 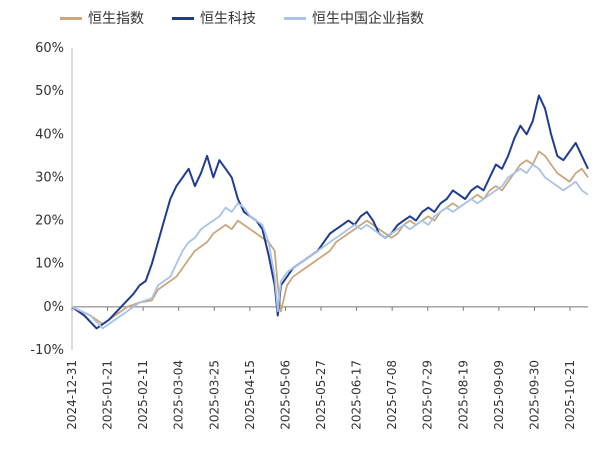 I want to click on legend-item-hstech: 恒生科技, so click(x=214, y=18).